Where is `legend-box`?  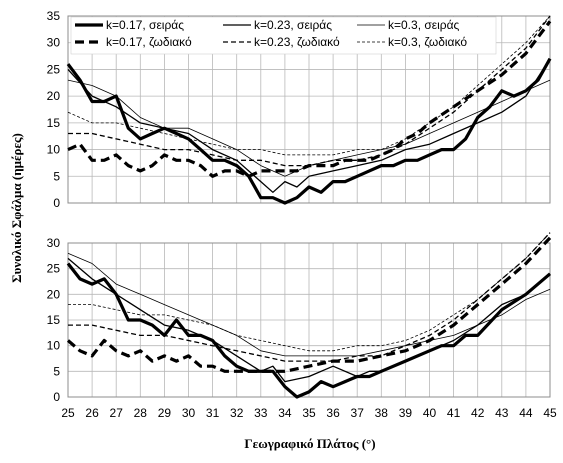 legend-box is located at coordinates (283, 35).